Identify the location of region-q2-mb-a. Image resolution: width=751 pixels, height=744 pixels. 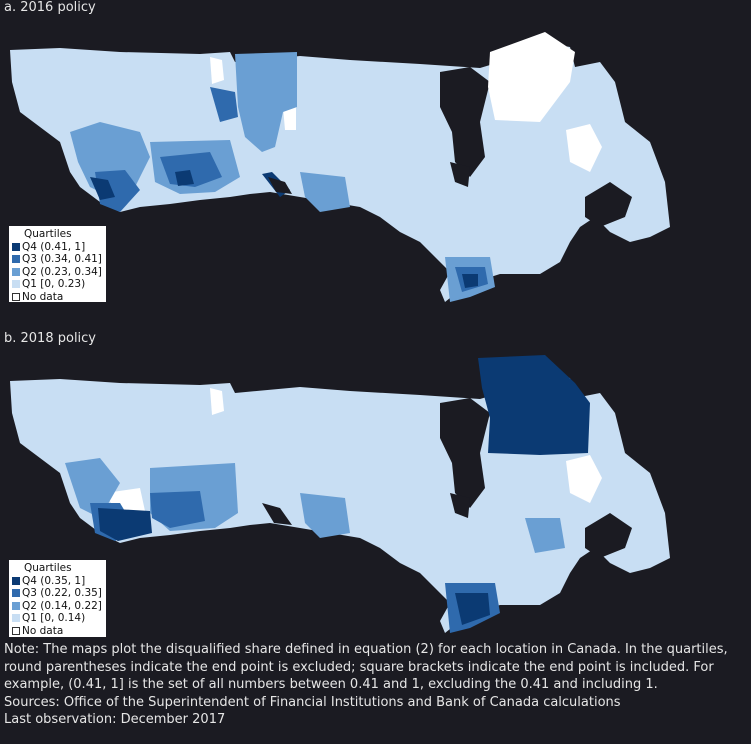
(325, 192).